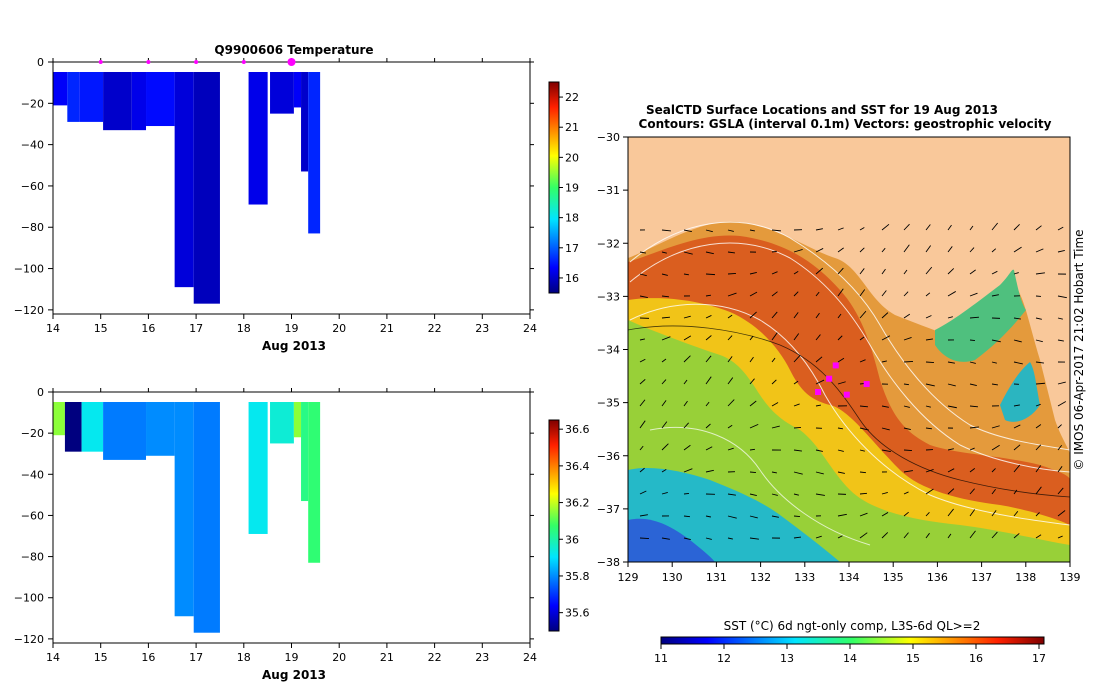 The image size is (1099, 700). I want to click on ctd-locations, so click(842, 380).